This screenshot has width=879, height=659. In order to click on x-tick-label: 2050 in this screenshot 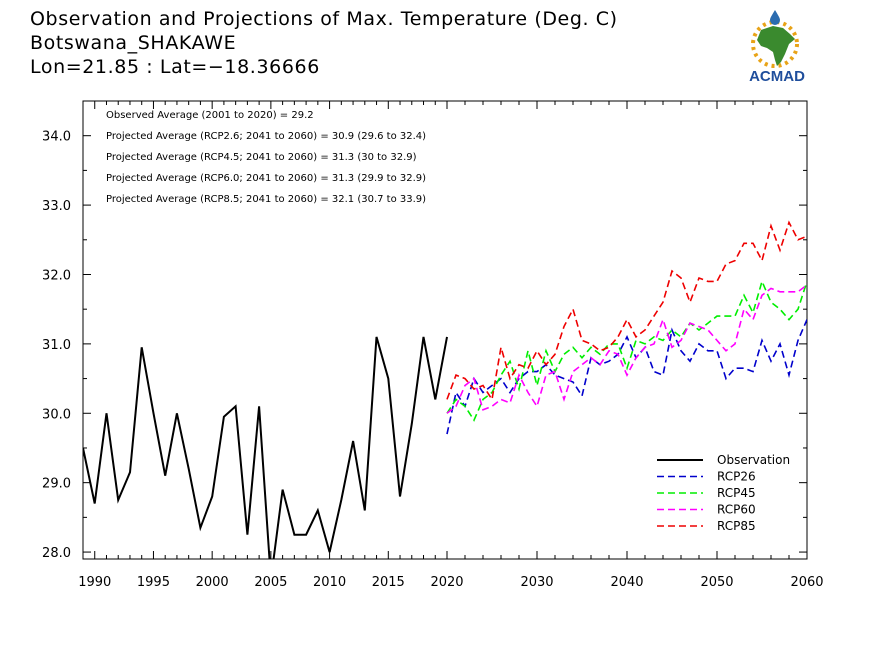, I will do `click(716, 582)`.